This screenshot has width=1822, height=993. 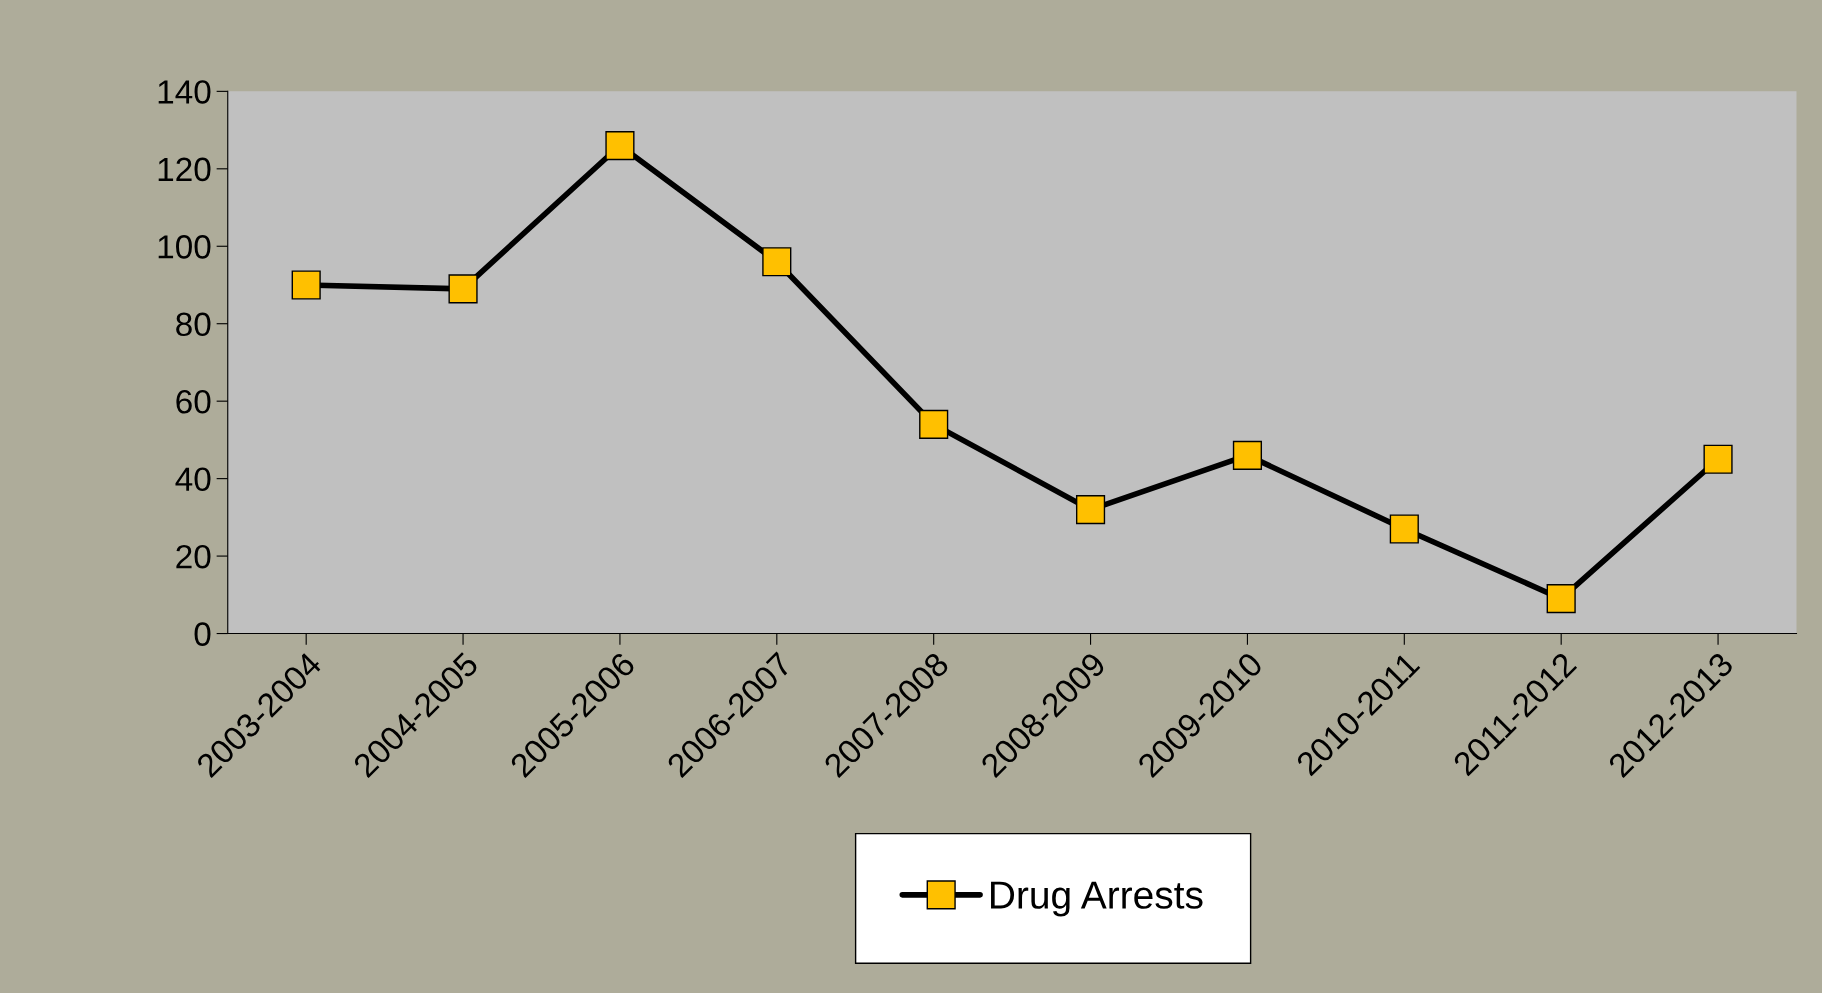 I want to click on y-tick-label: 120, so click(x=184, y=169).